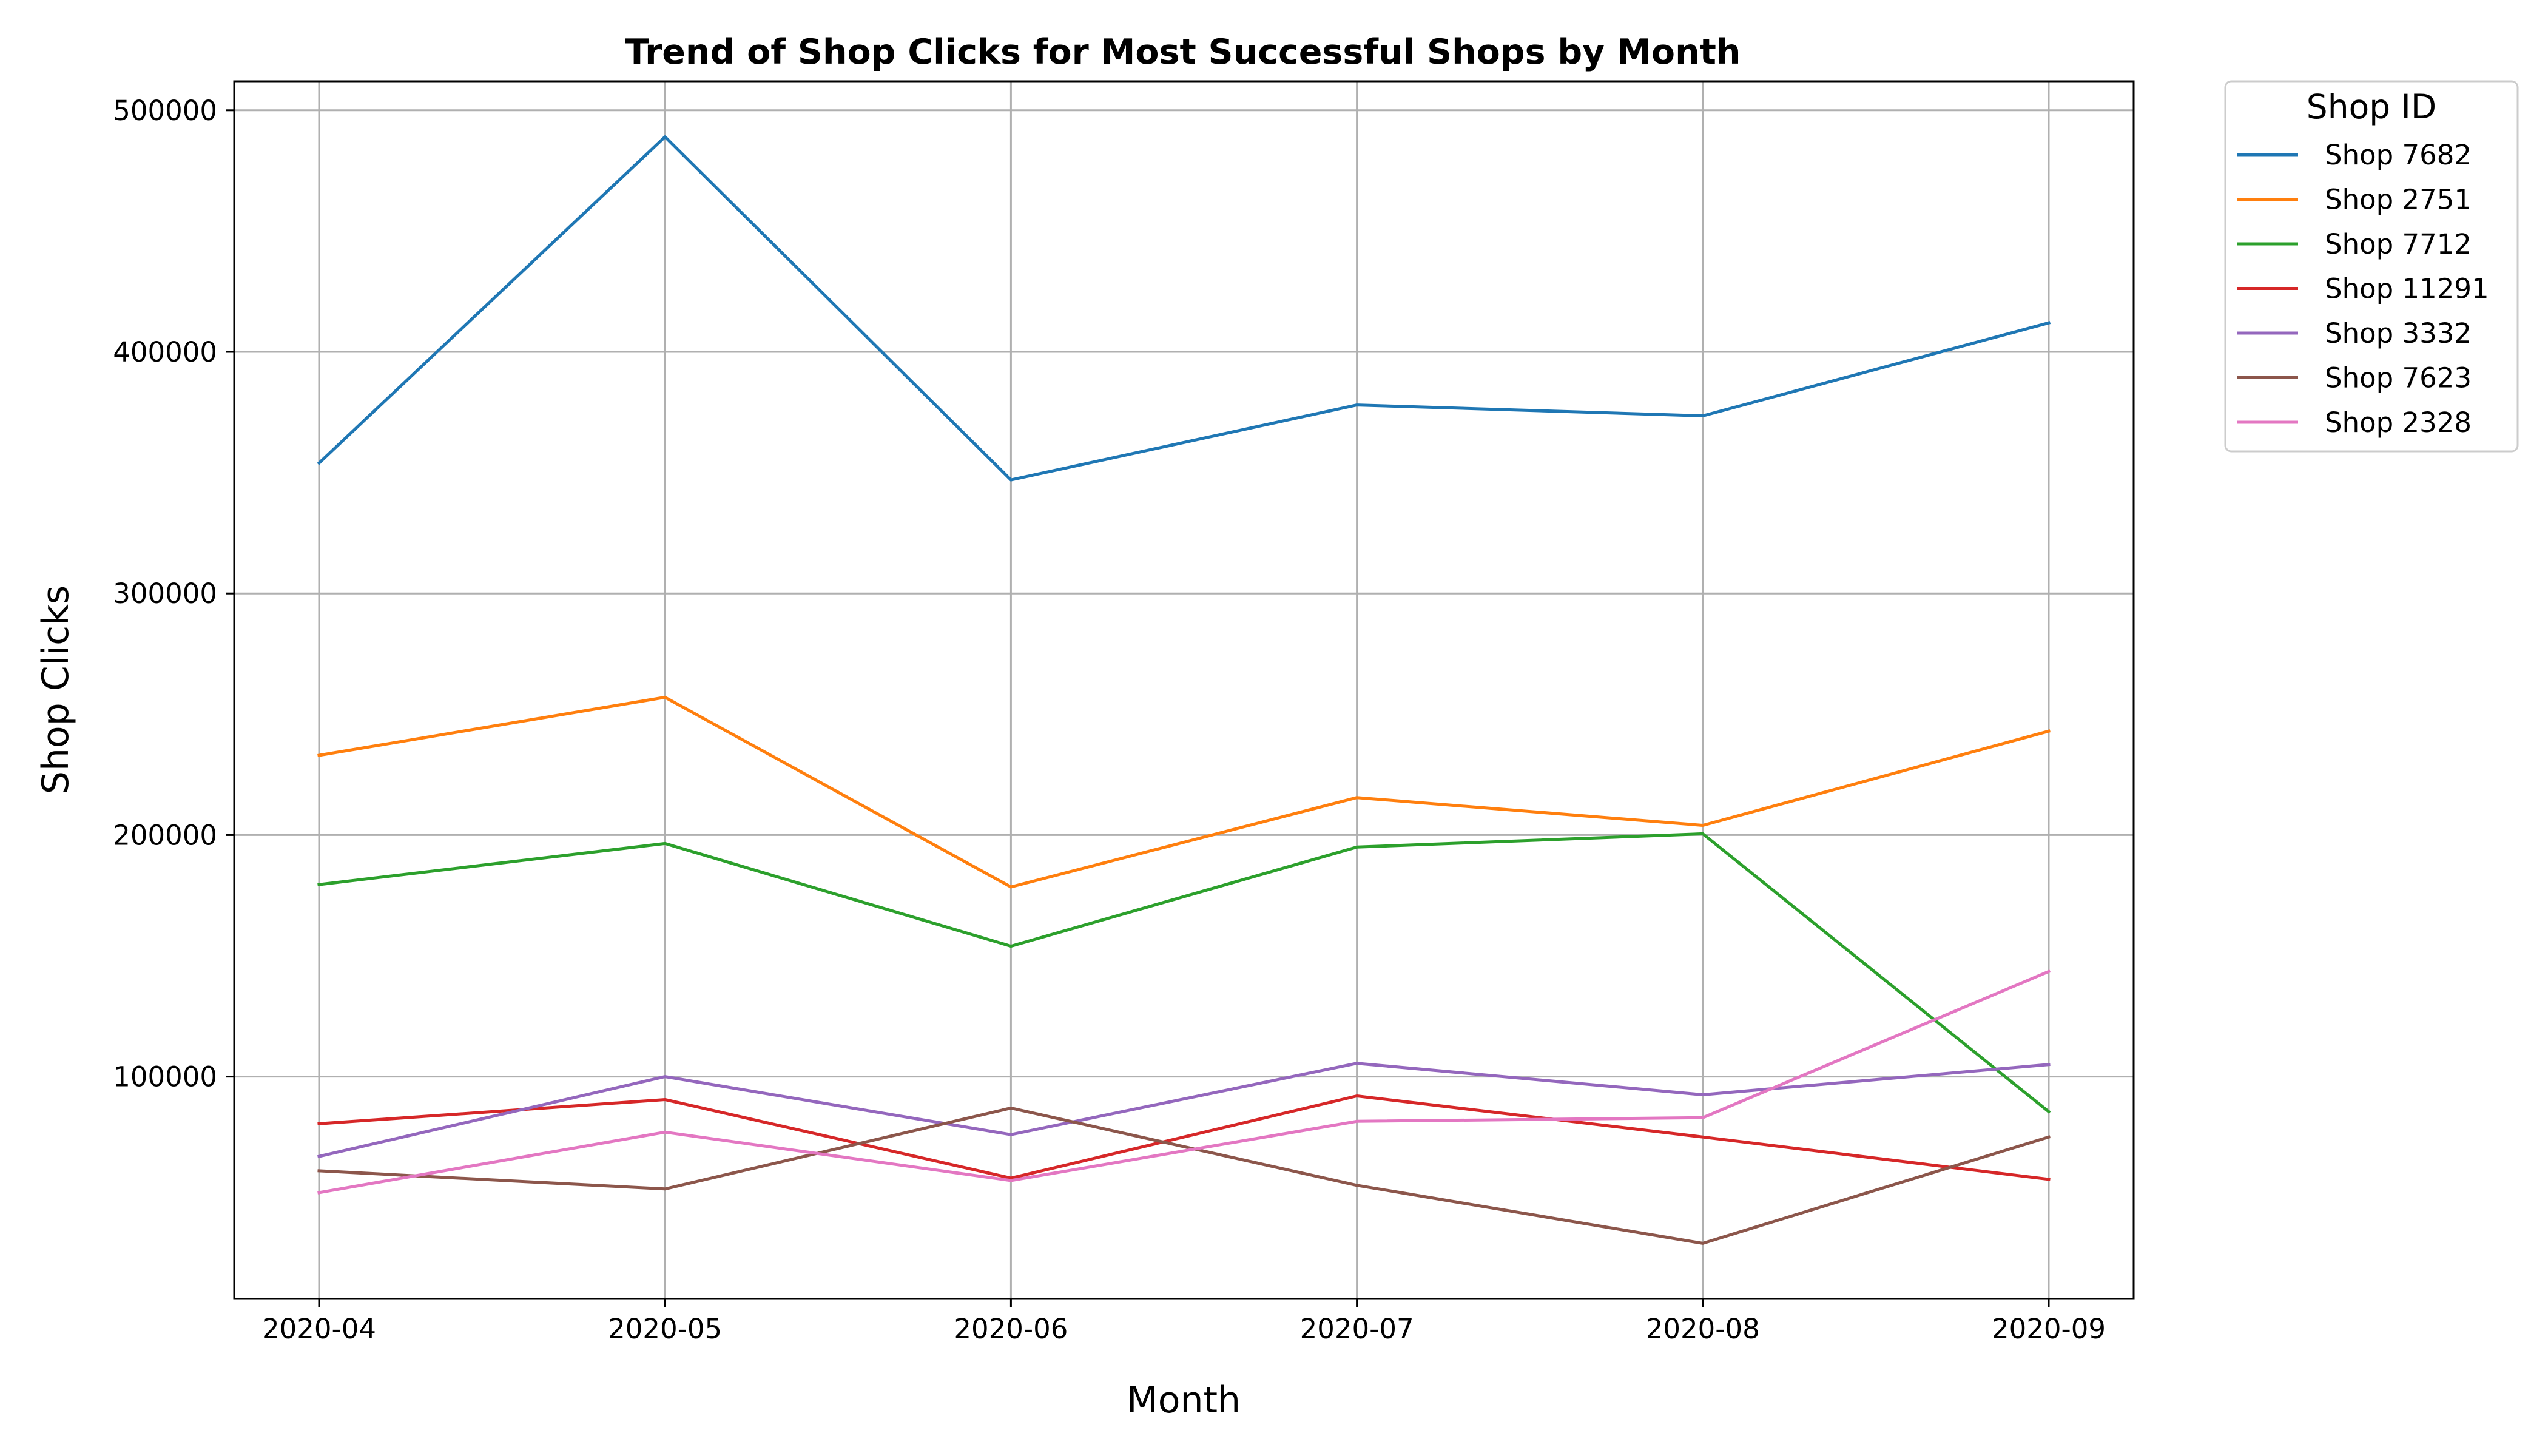 The height and width of the screenshot is (1456, 2548). What do you see at coordinates (2049, 1329) in the screenshot?
I see `x-tick-label: 2020-09` at bounding box center [2049, 1329].